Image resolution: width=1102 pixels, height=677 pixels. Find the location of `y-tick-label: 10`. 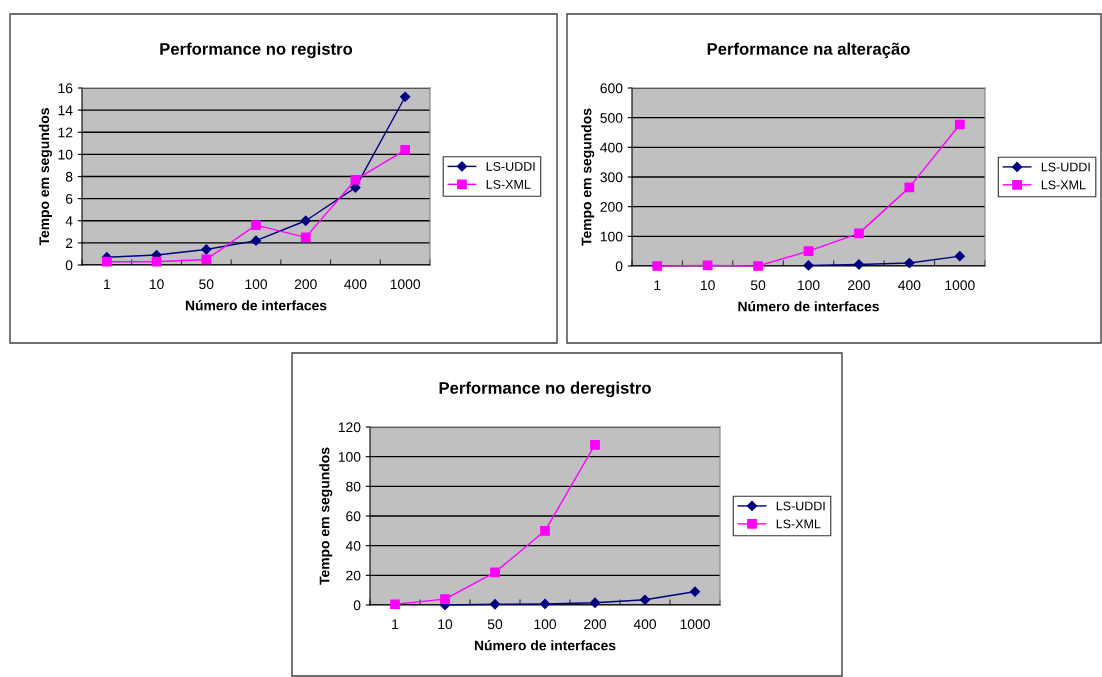

y-tick-label: 10 is located at coordinates (65, 154).